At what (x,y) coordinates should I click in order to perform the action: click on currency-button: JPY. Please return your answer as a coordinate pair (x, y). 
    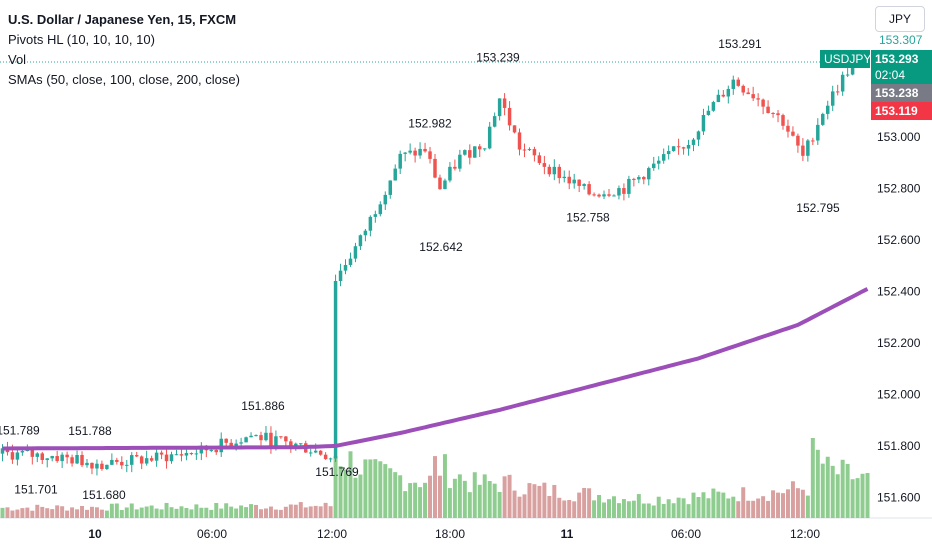
    Looking at the image, I should click on (900, 19).